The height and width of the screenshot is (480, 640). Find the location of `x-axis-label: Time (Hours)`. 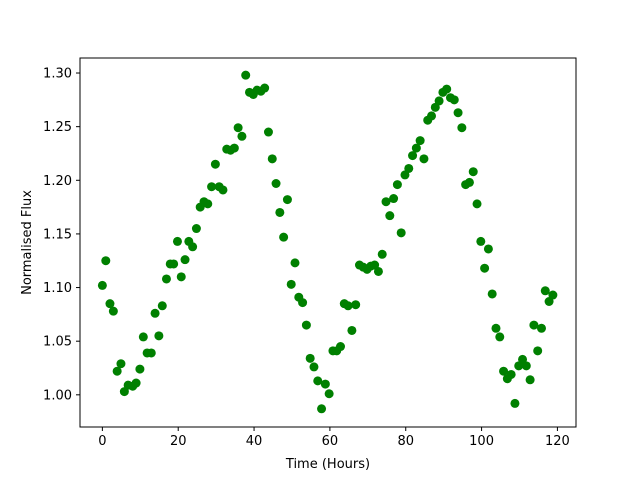

x-axis-label: Time (Hours) is located at coordinates (327, 464).